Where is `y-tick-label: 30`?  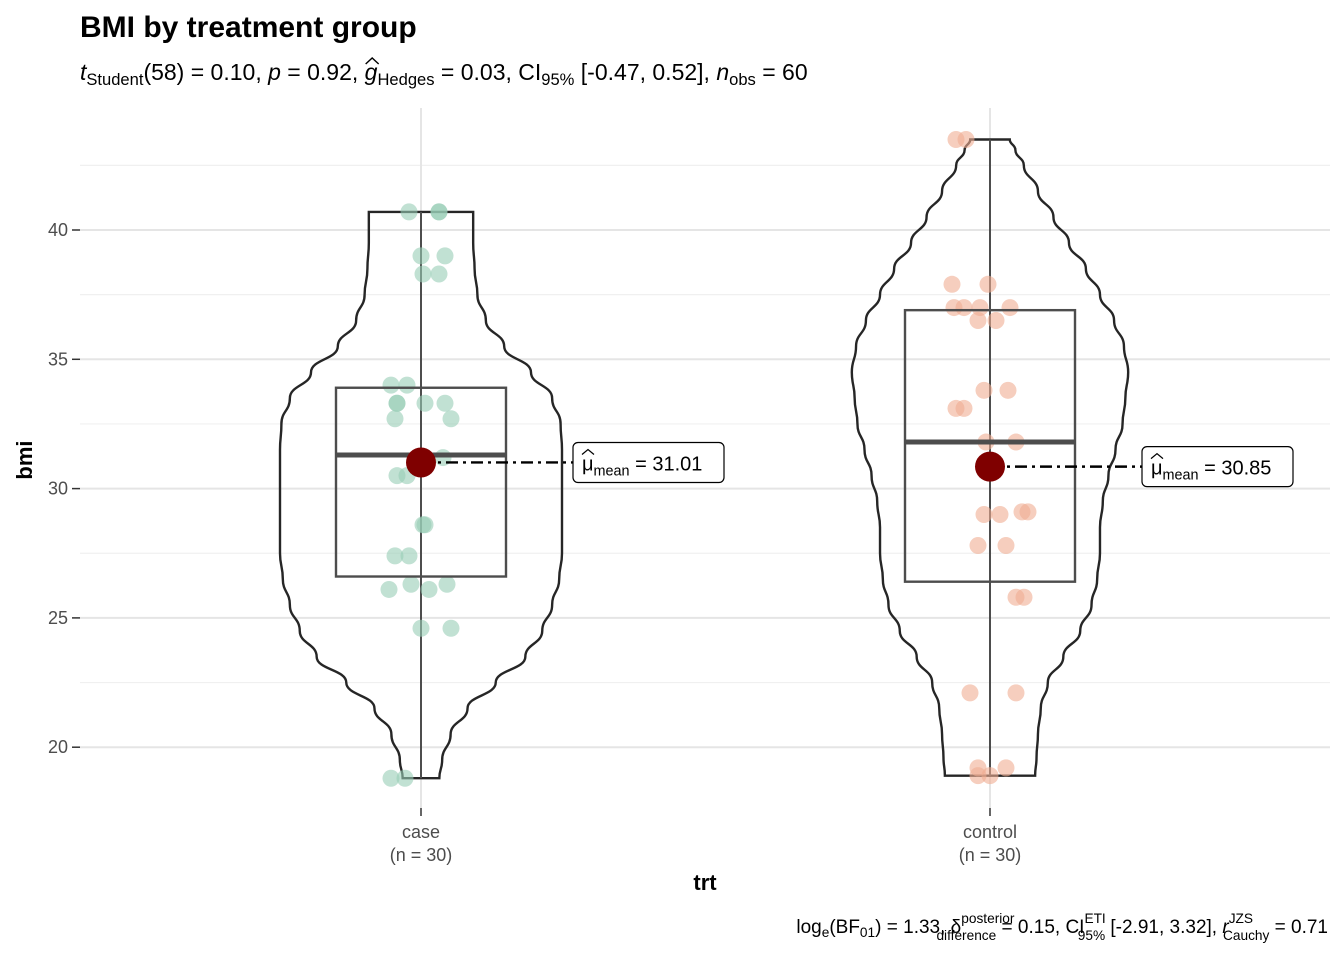
y-tick-label: 30 is located at coordinates (58, 489).